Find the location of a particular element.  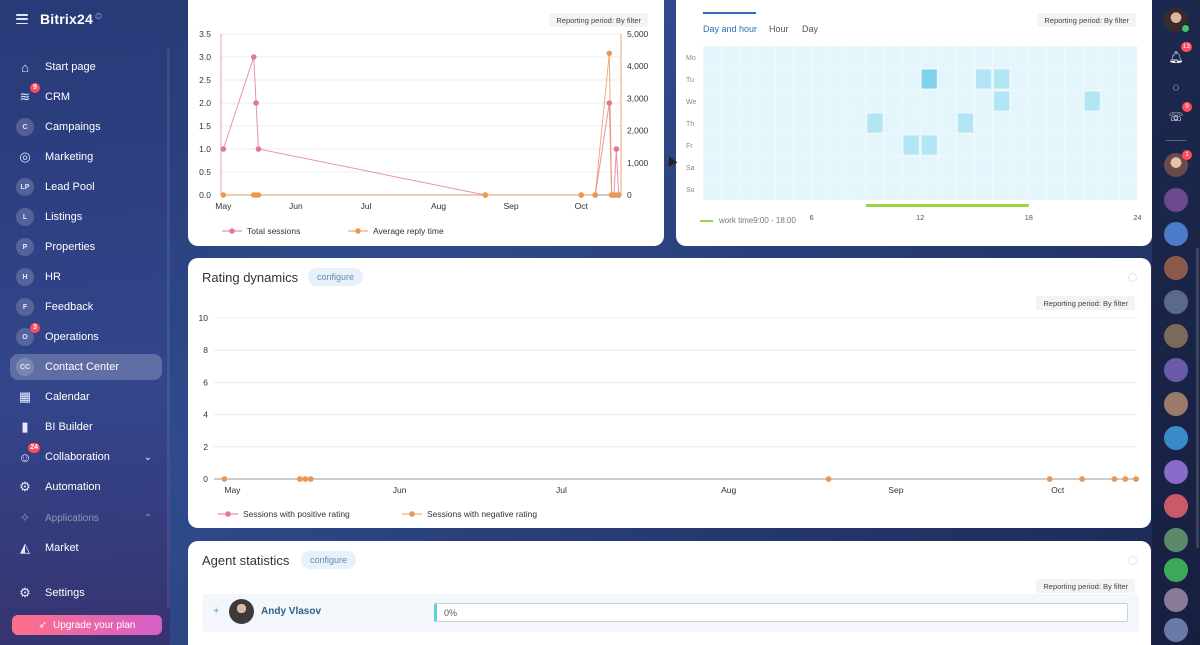

contact-center-initial-icon: CC is located at coordinates (25, 367).